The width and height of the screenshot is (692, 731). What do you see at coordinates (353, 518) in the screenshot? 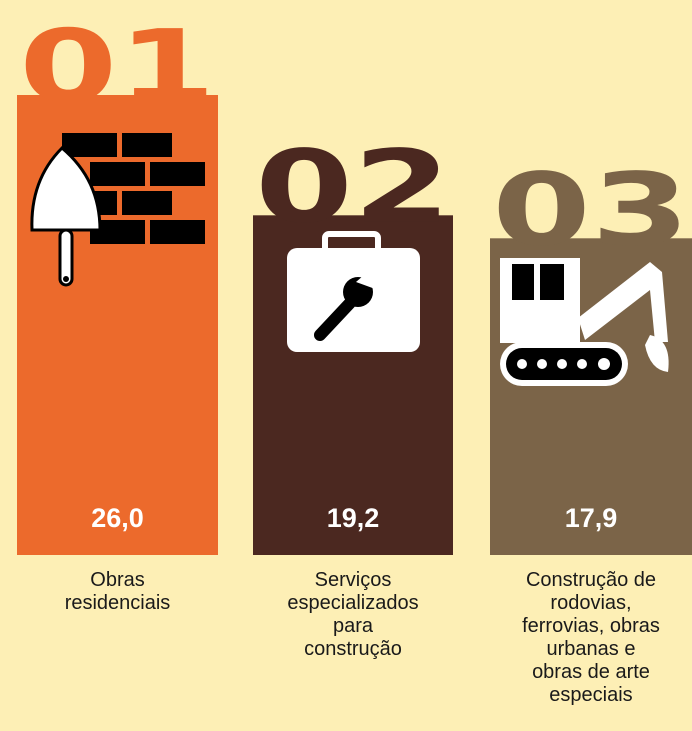
I see `value-label: 19,2` at bounding box center [353, 518].